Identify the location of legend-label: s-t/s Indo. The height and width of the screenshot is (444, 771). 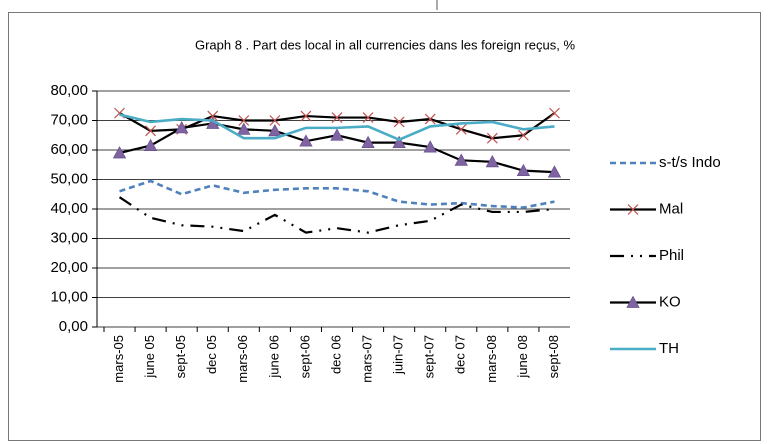
(690, 162).